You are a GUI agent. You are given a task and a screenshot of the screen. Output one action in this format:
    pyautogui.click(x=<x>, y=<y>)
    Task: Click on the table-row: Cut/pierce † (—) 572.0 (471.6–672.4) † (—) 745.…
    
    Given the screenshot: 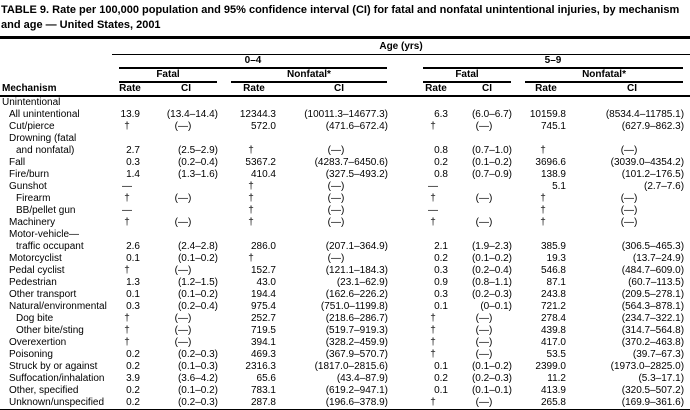 What is the action you would take?
    pyautogui.click(x=345, y=127)
    